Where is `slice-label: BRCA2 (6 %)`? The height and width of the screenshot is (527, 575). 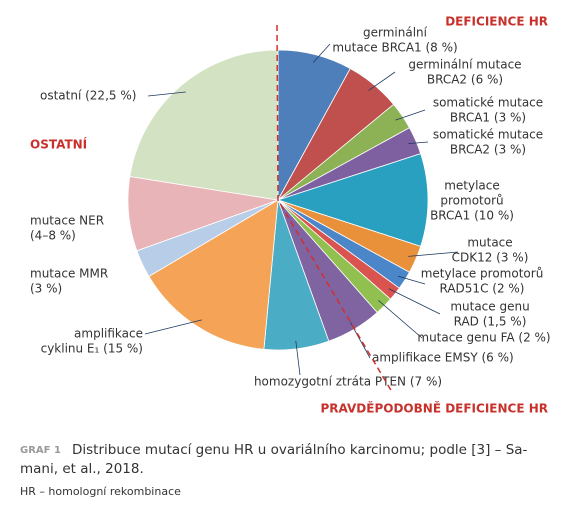 slice-label: BRCA2 (6 %) is located at coordinates (465, 80).